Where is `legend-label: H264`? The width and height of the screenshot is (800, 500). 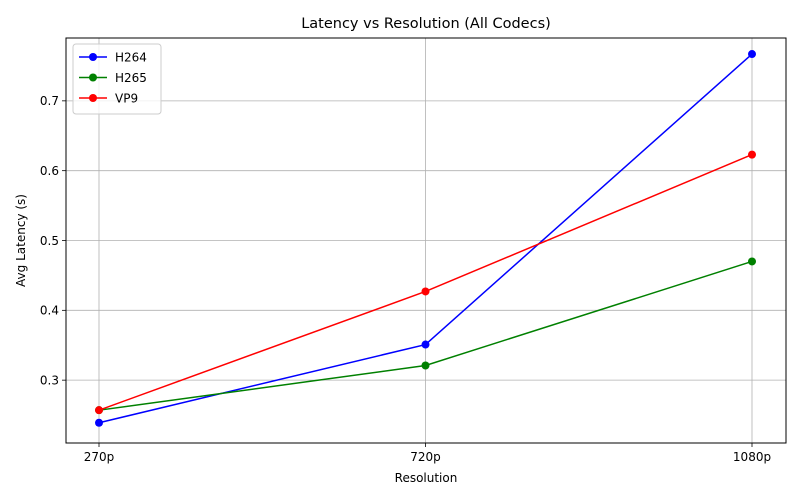
legend-label: H264 is located at coordinates (131, 57).